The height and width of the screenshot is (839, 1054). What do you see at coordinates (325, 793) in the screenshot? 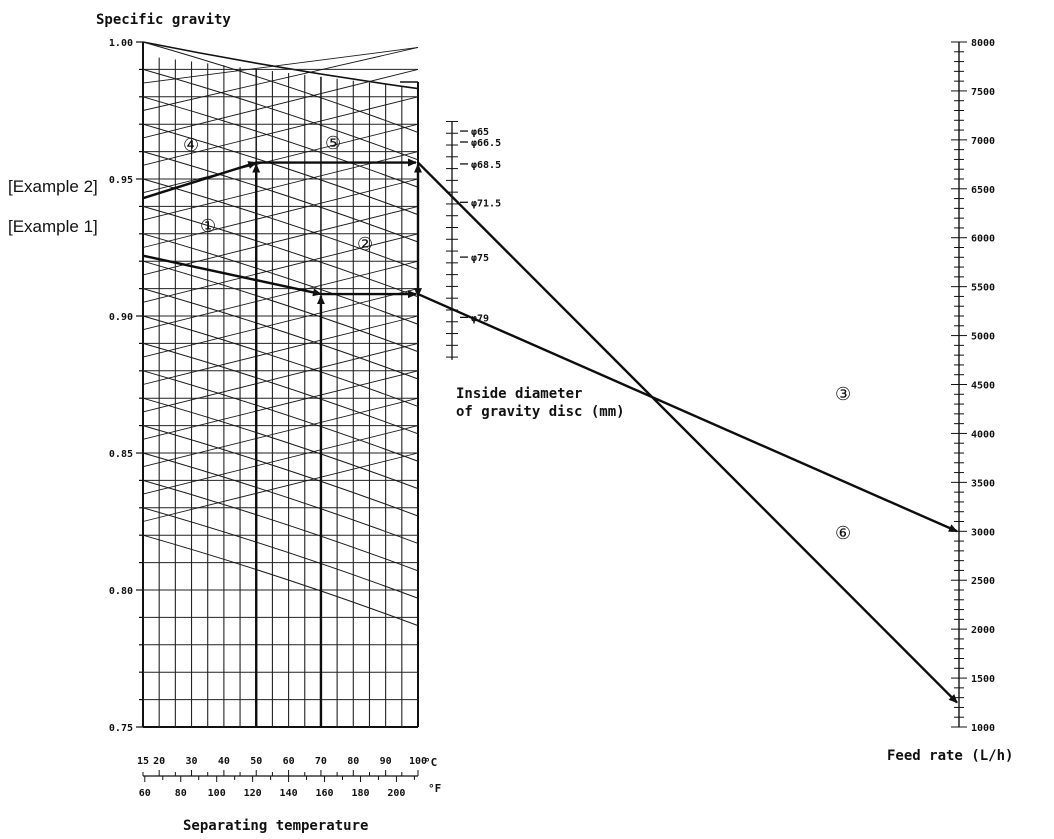
I see `fahrenheit-tick-label: 160` at bounding box center [325, 793].